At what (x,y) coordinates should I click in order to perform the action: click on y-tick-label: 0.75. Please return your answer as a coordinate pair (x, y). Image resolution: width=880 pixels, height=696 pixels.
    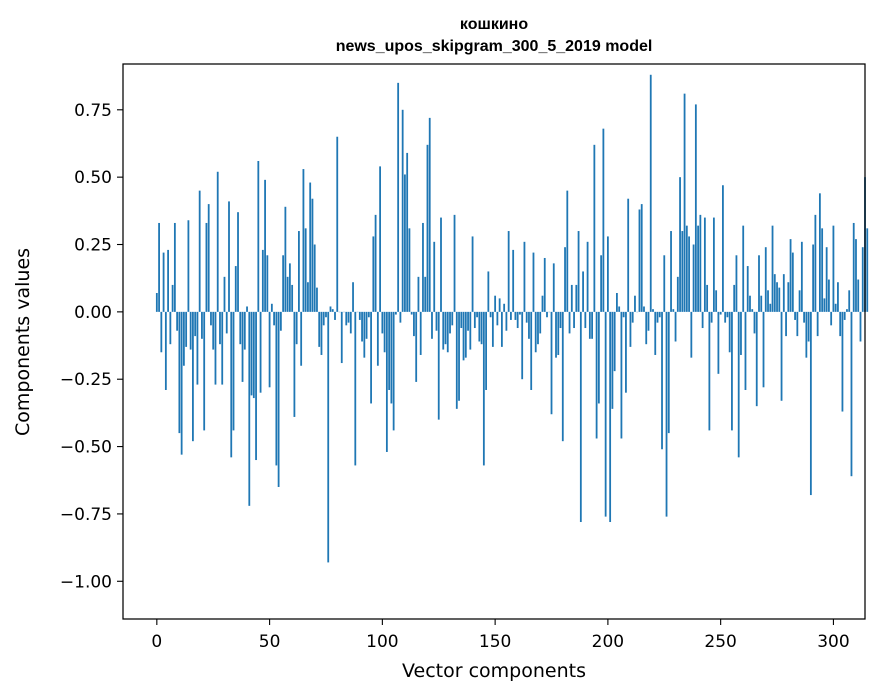
    Looking at the image, I should click on (93, 111).